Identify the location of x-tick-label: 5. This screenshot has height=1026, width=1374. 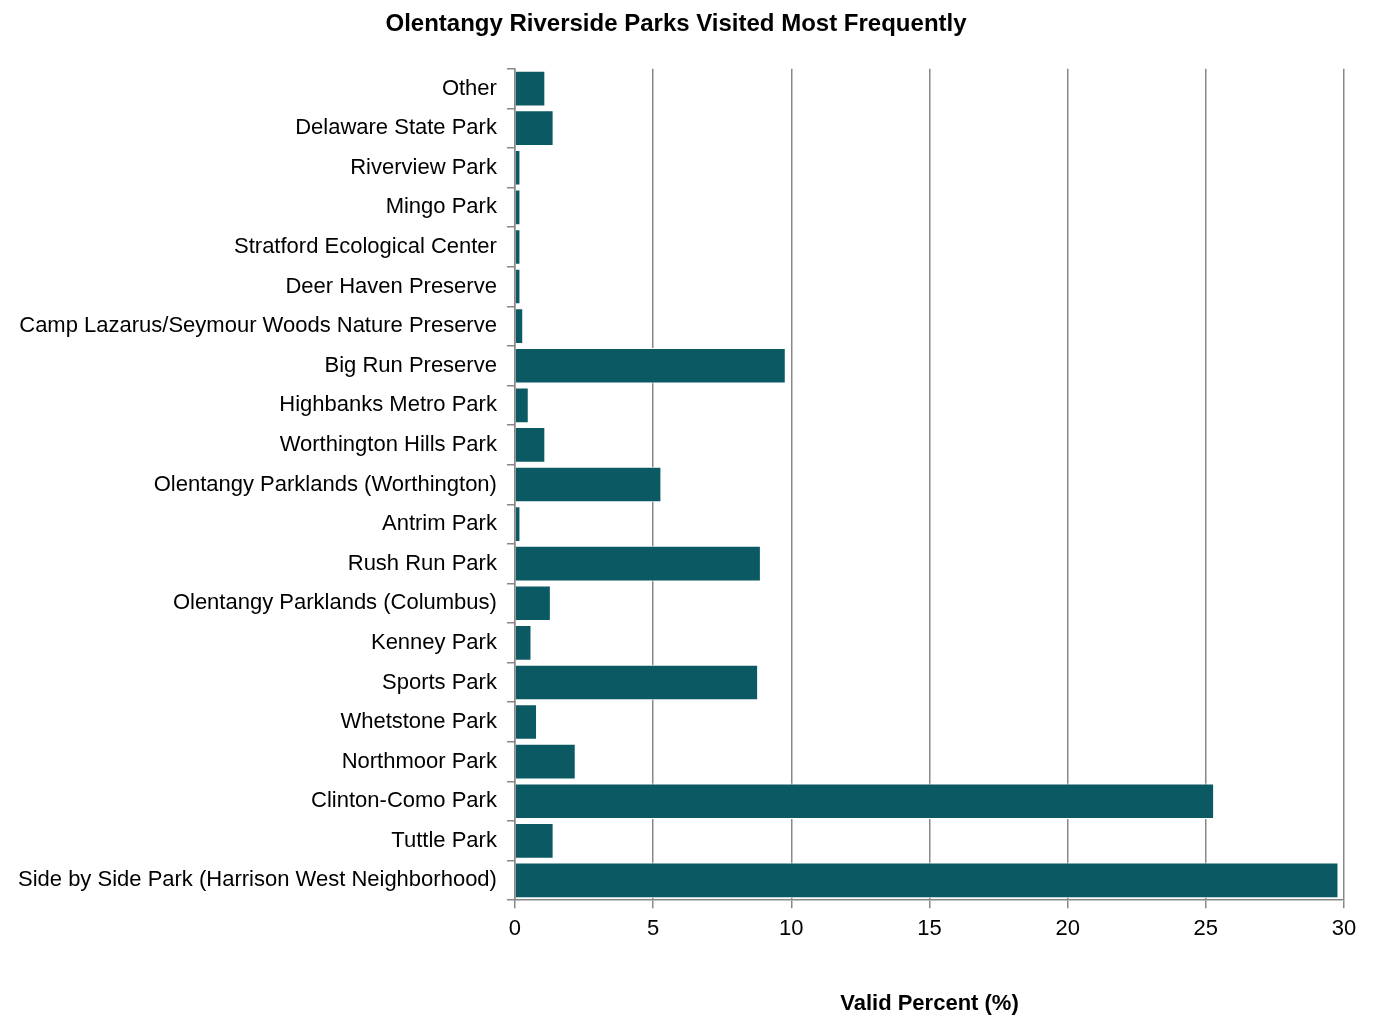
(653, 928).